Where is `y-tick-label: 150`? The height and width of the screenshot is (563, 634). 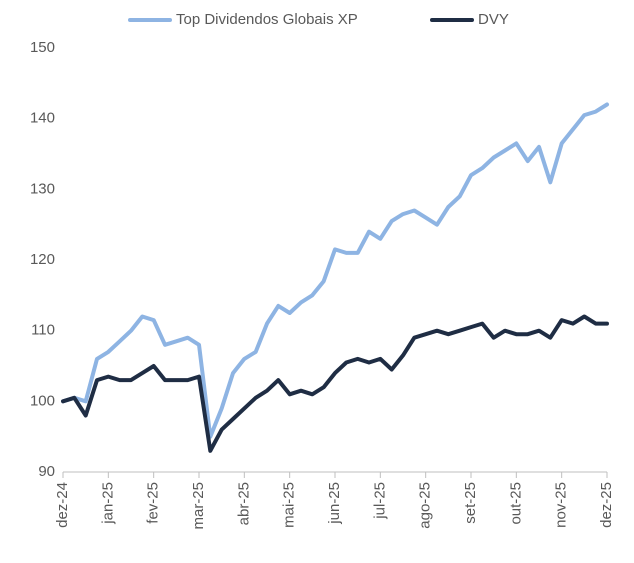 y-tick-label: 150 is located at coordinates (42, 47).